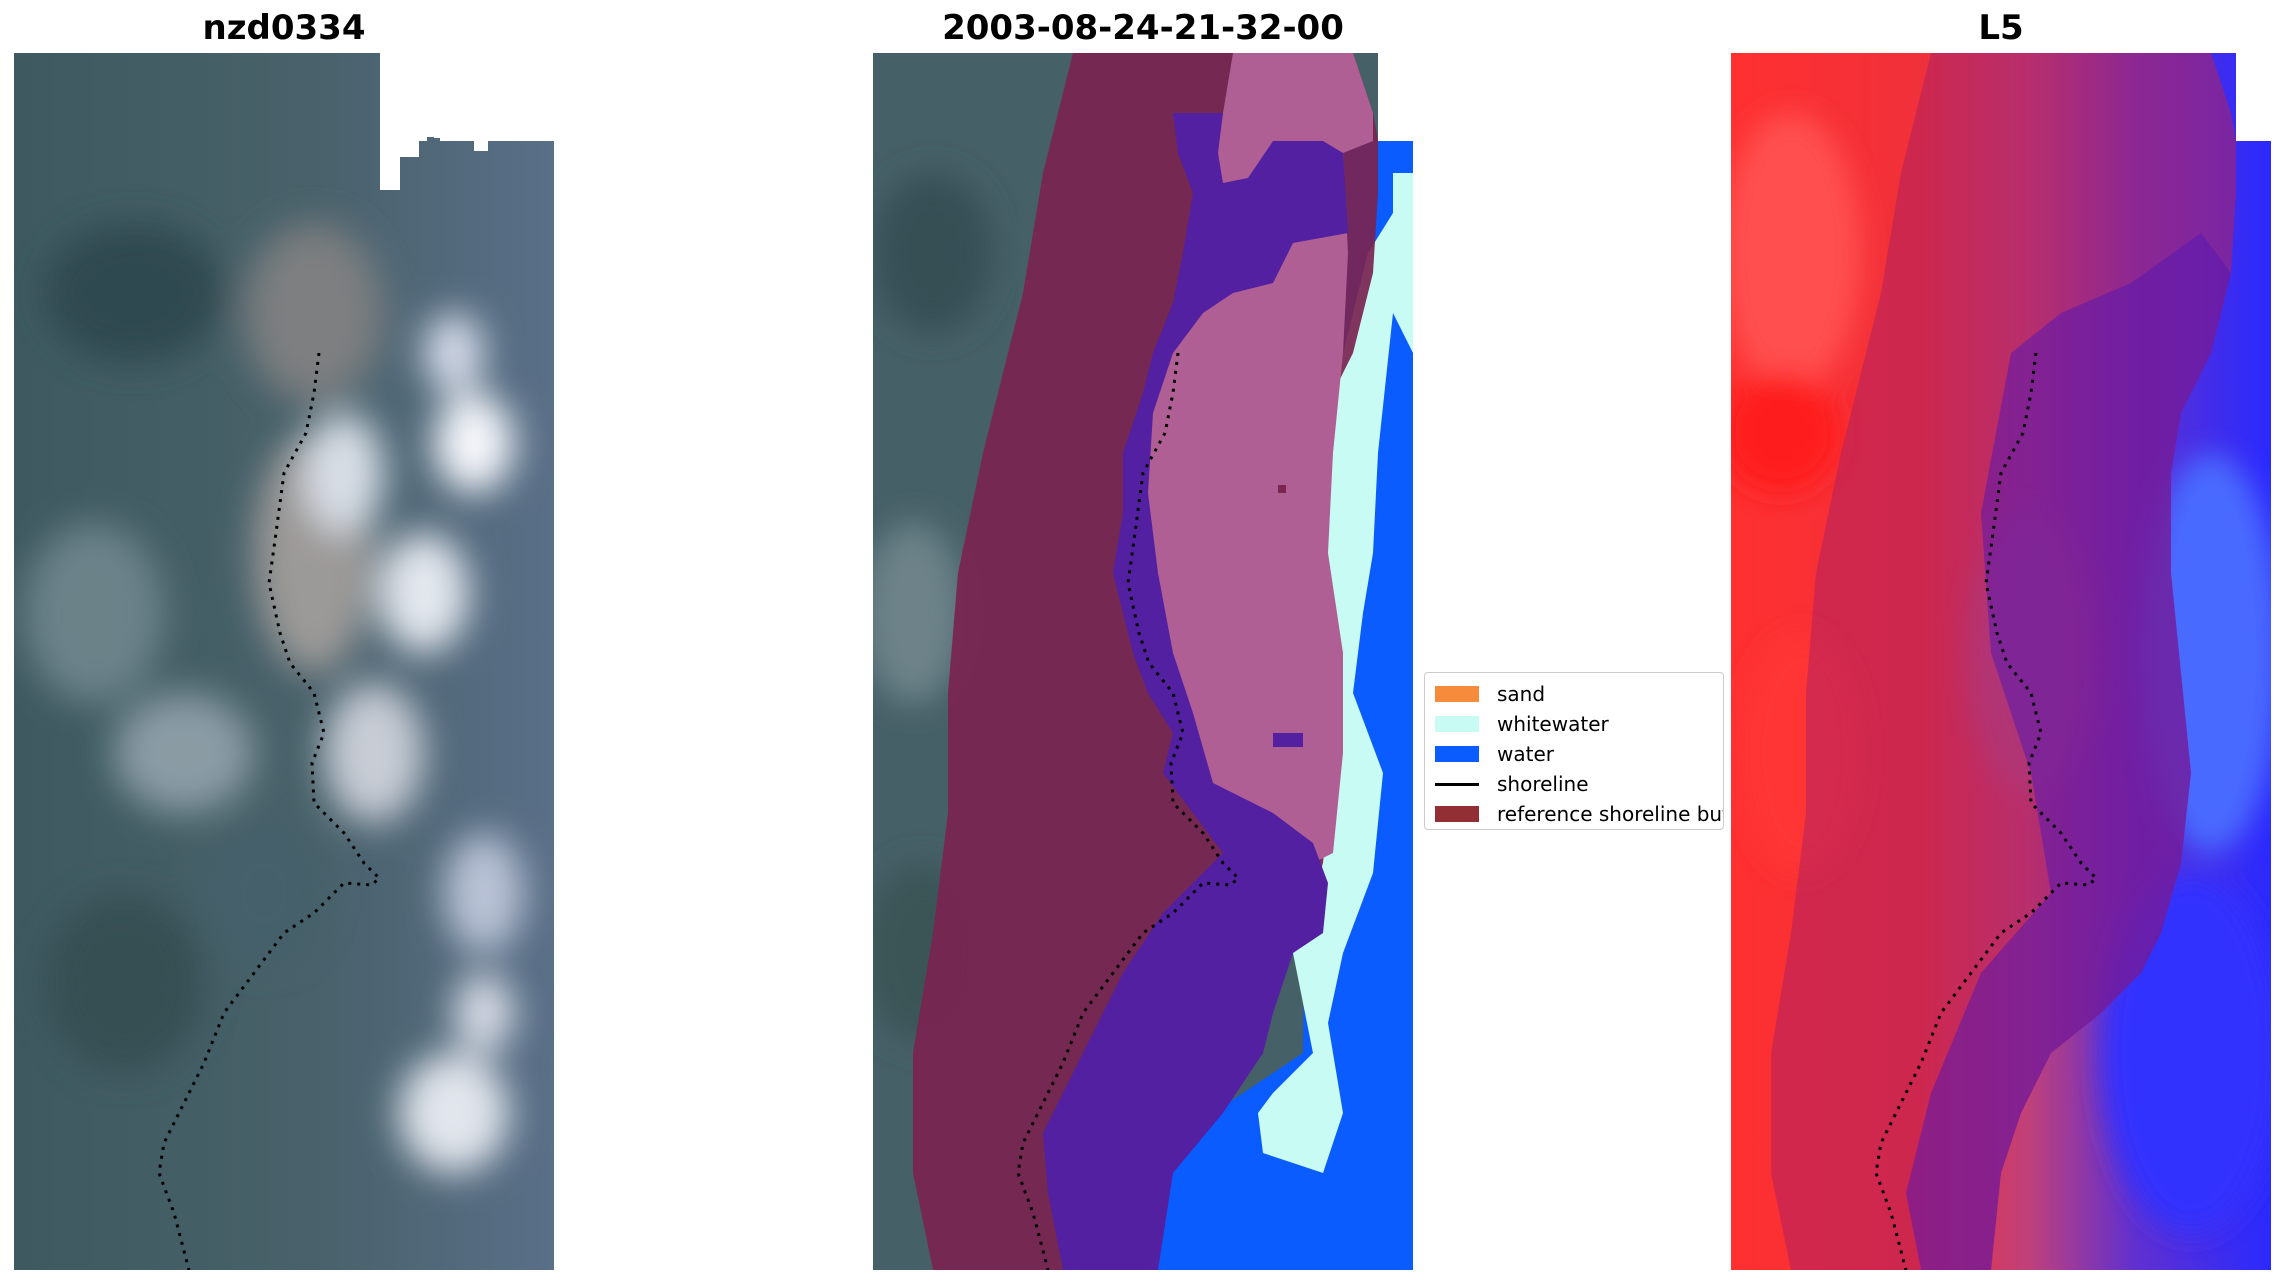 The width and height of the screenshot is (2283, 1283). Describe the element at coordinates (1457, 814) in the screenshot. I see `reference-buffer-swatch` at that location.